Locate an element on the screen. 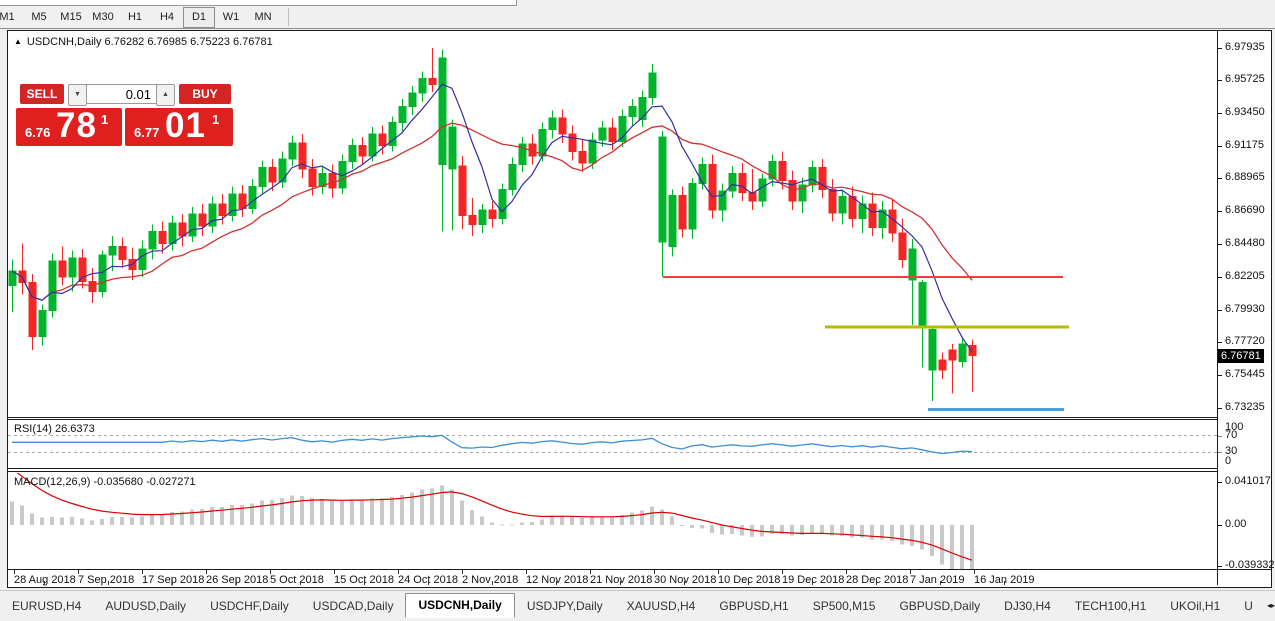  rsi-tick-label: 70 is located at coordinates (1231, 435).